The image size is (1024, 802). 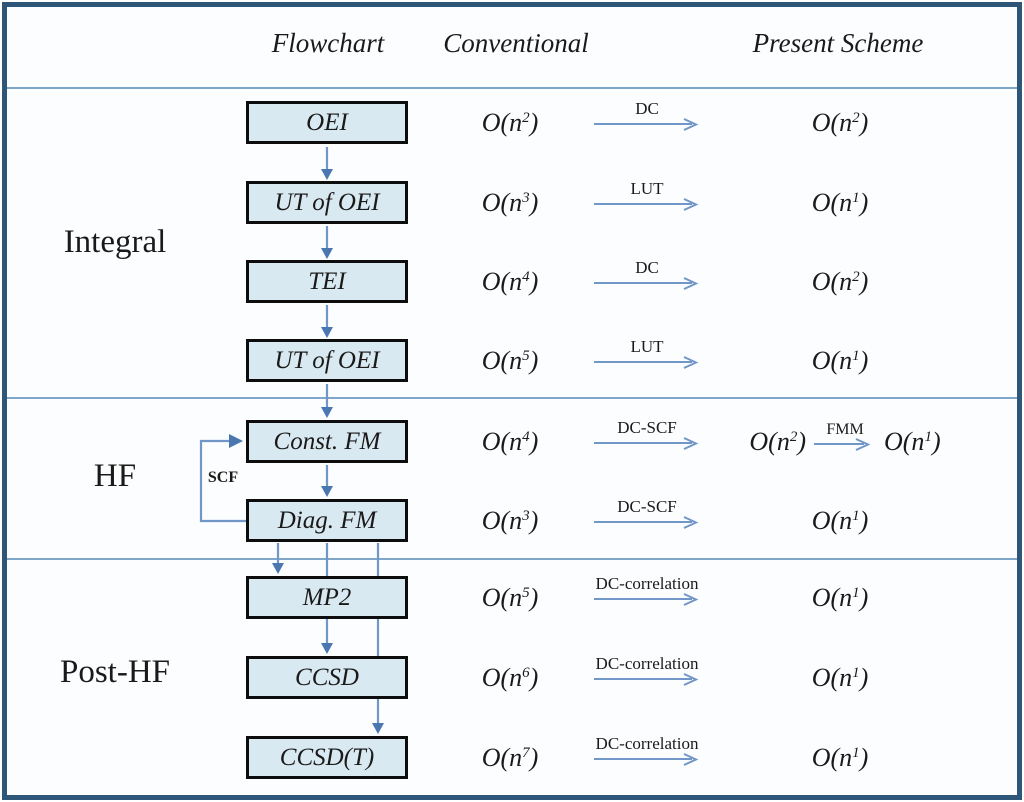 I want to click on method-row: CCSD O(n6) DC-correlation O(n1), so click(x=512, y=676).